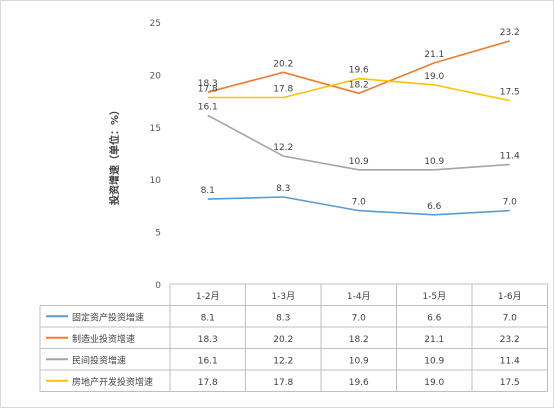 The image size is (554, 412). Describe the element at coordinates (359, 203) in the screenshot. I see `data-label-0-2: 7.0` at that location.